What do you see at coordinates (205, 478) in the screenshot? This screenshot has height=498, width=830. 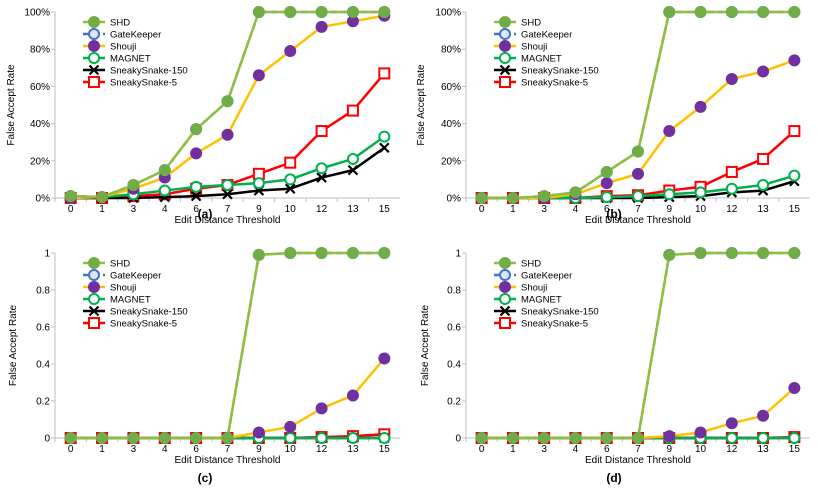 I see `panel-caption: (c)` at bounding box center [205, 478].